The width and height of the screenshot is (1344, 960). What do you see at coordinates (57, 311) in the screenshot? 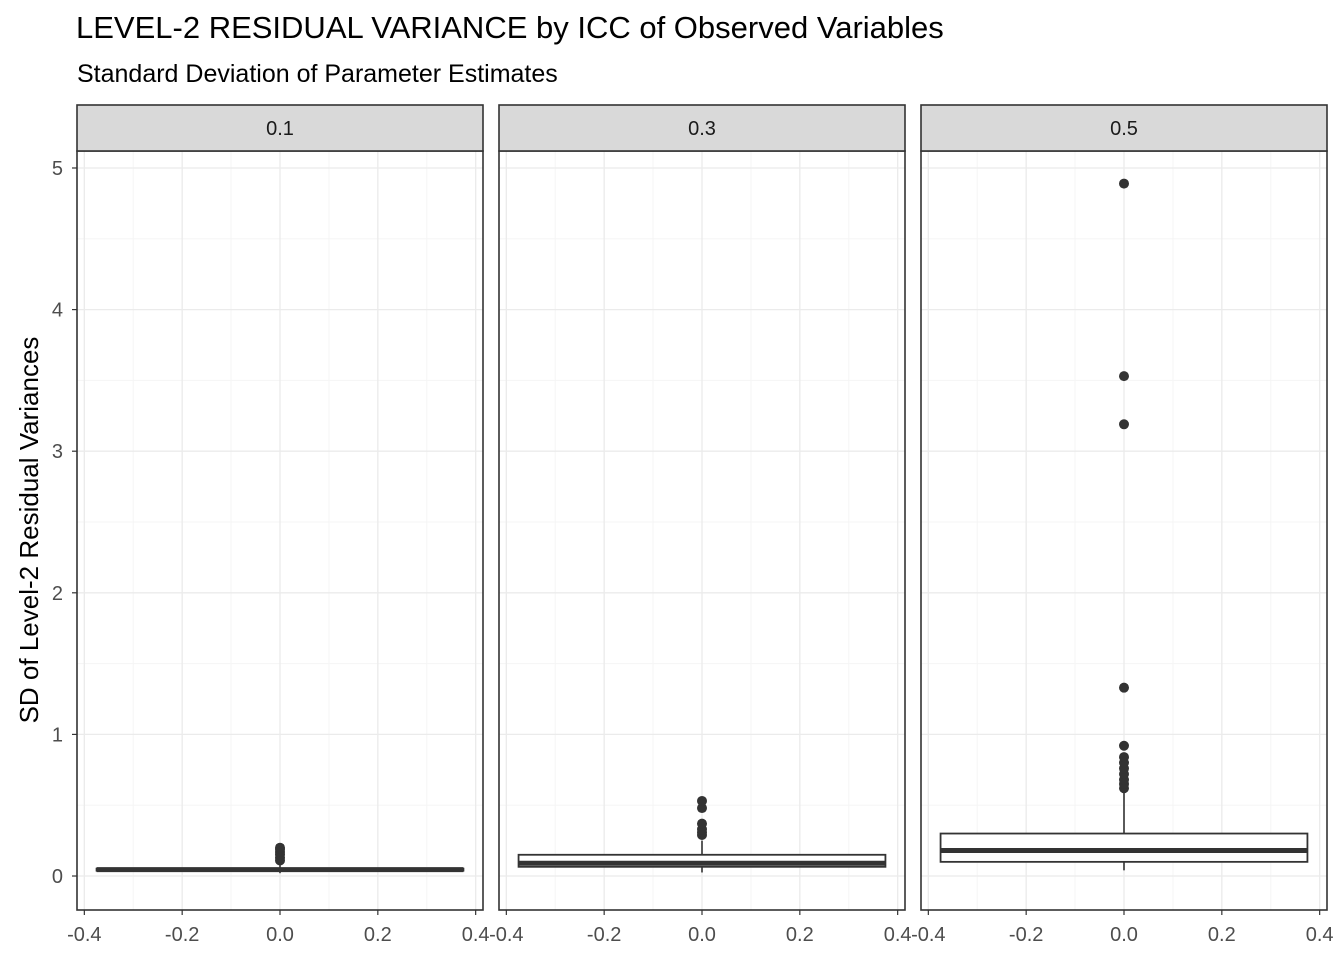
I see `y-tick-label: 4` at bounding box center [57, 311].